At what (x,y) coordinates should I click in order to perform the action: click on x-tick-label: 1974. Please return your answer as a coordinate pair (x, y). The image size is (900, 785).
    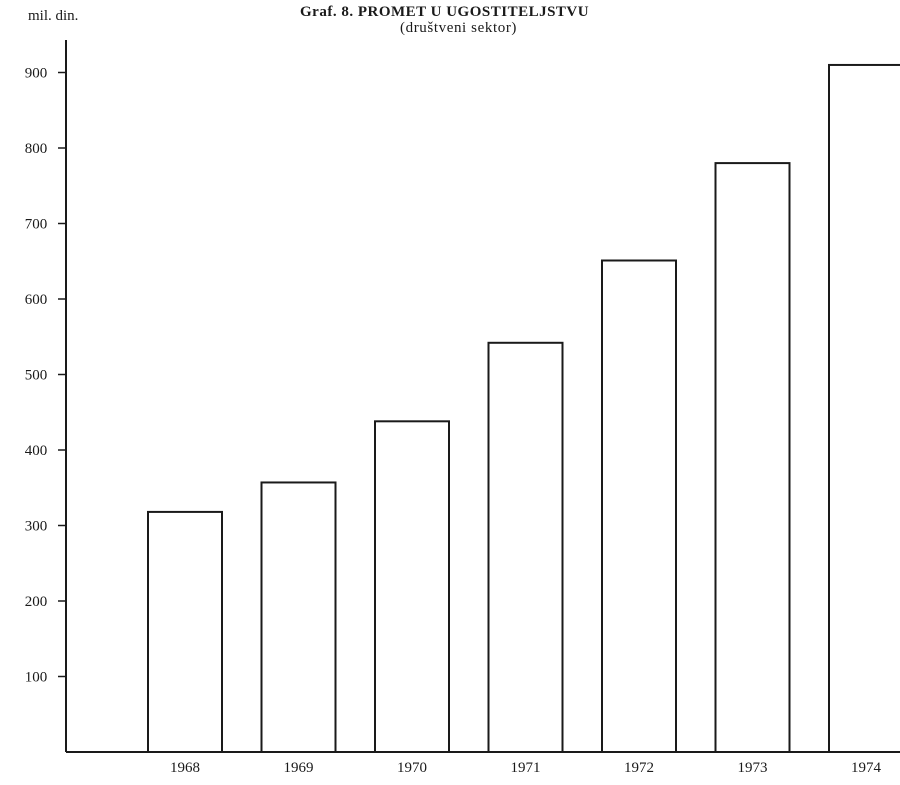
    Looking at the image, I should click on (866, 768).